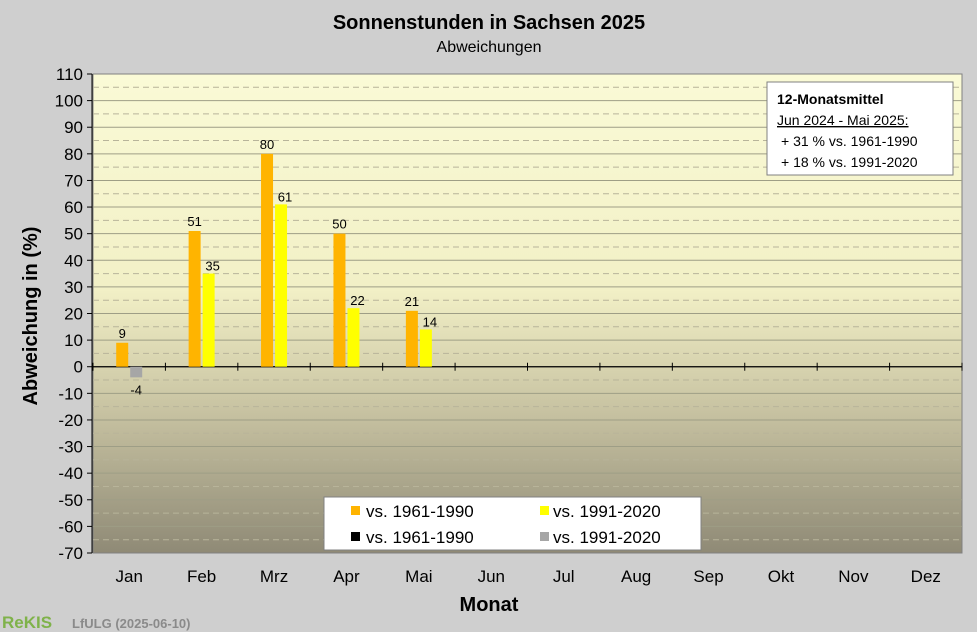  I want to click on y-tick-label-0: 0, so click(78, 367).